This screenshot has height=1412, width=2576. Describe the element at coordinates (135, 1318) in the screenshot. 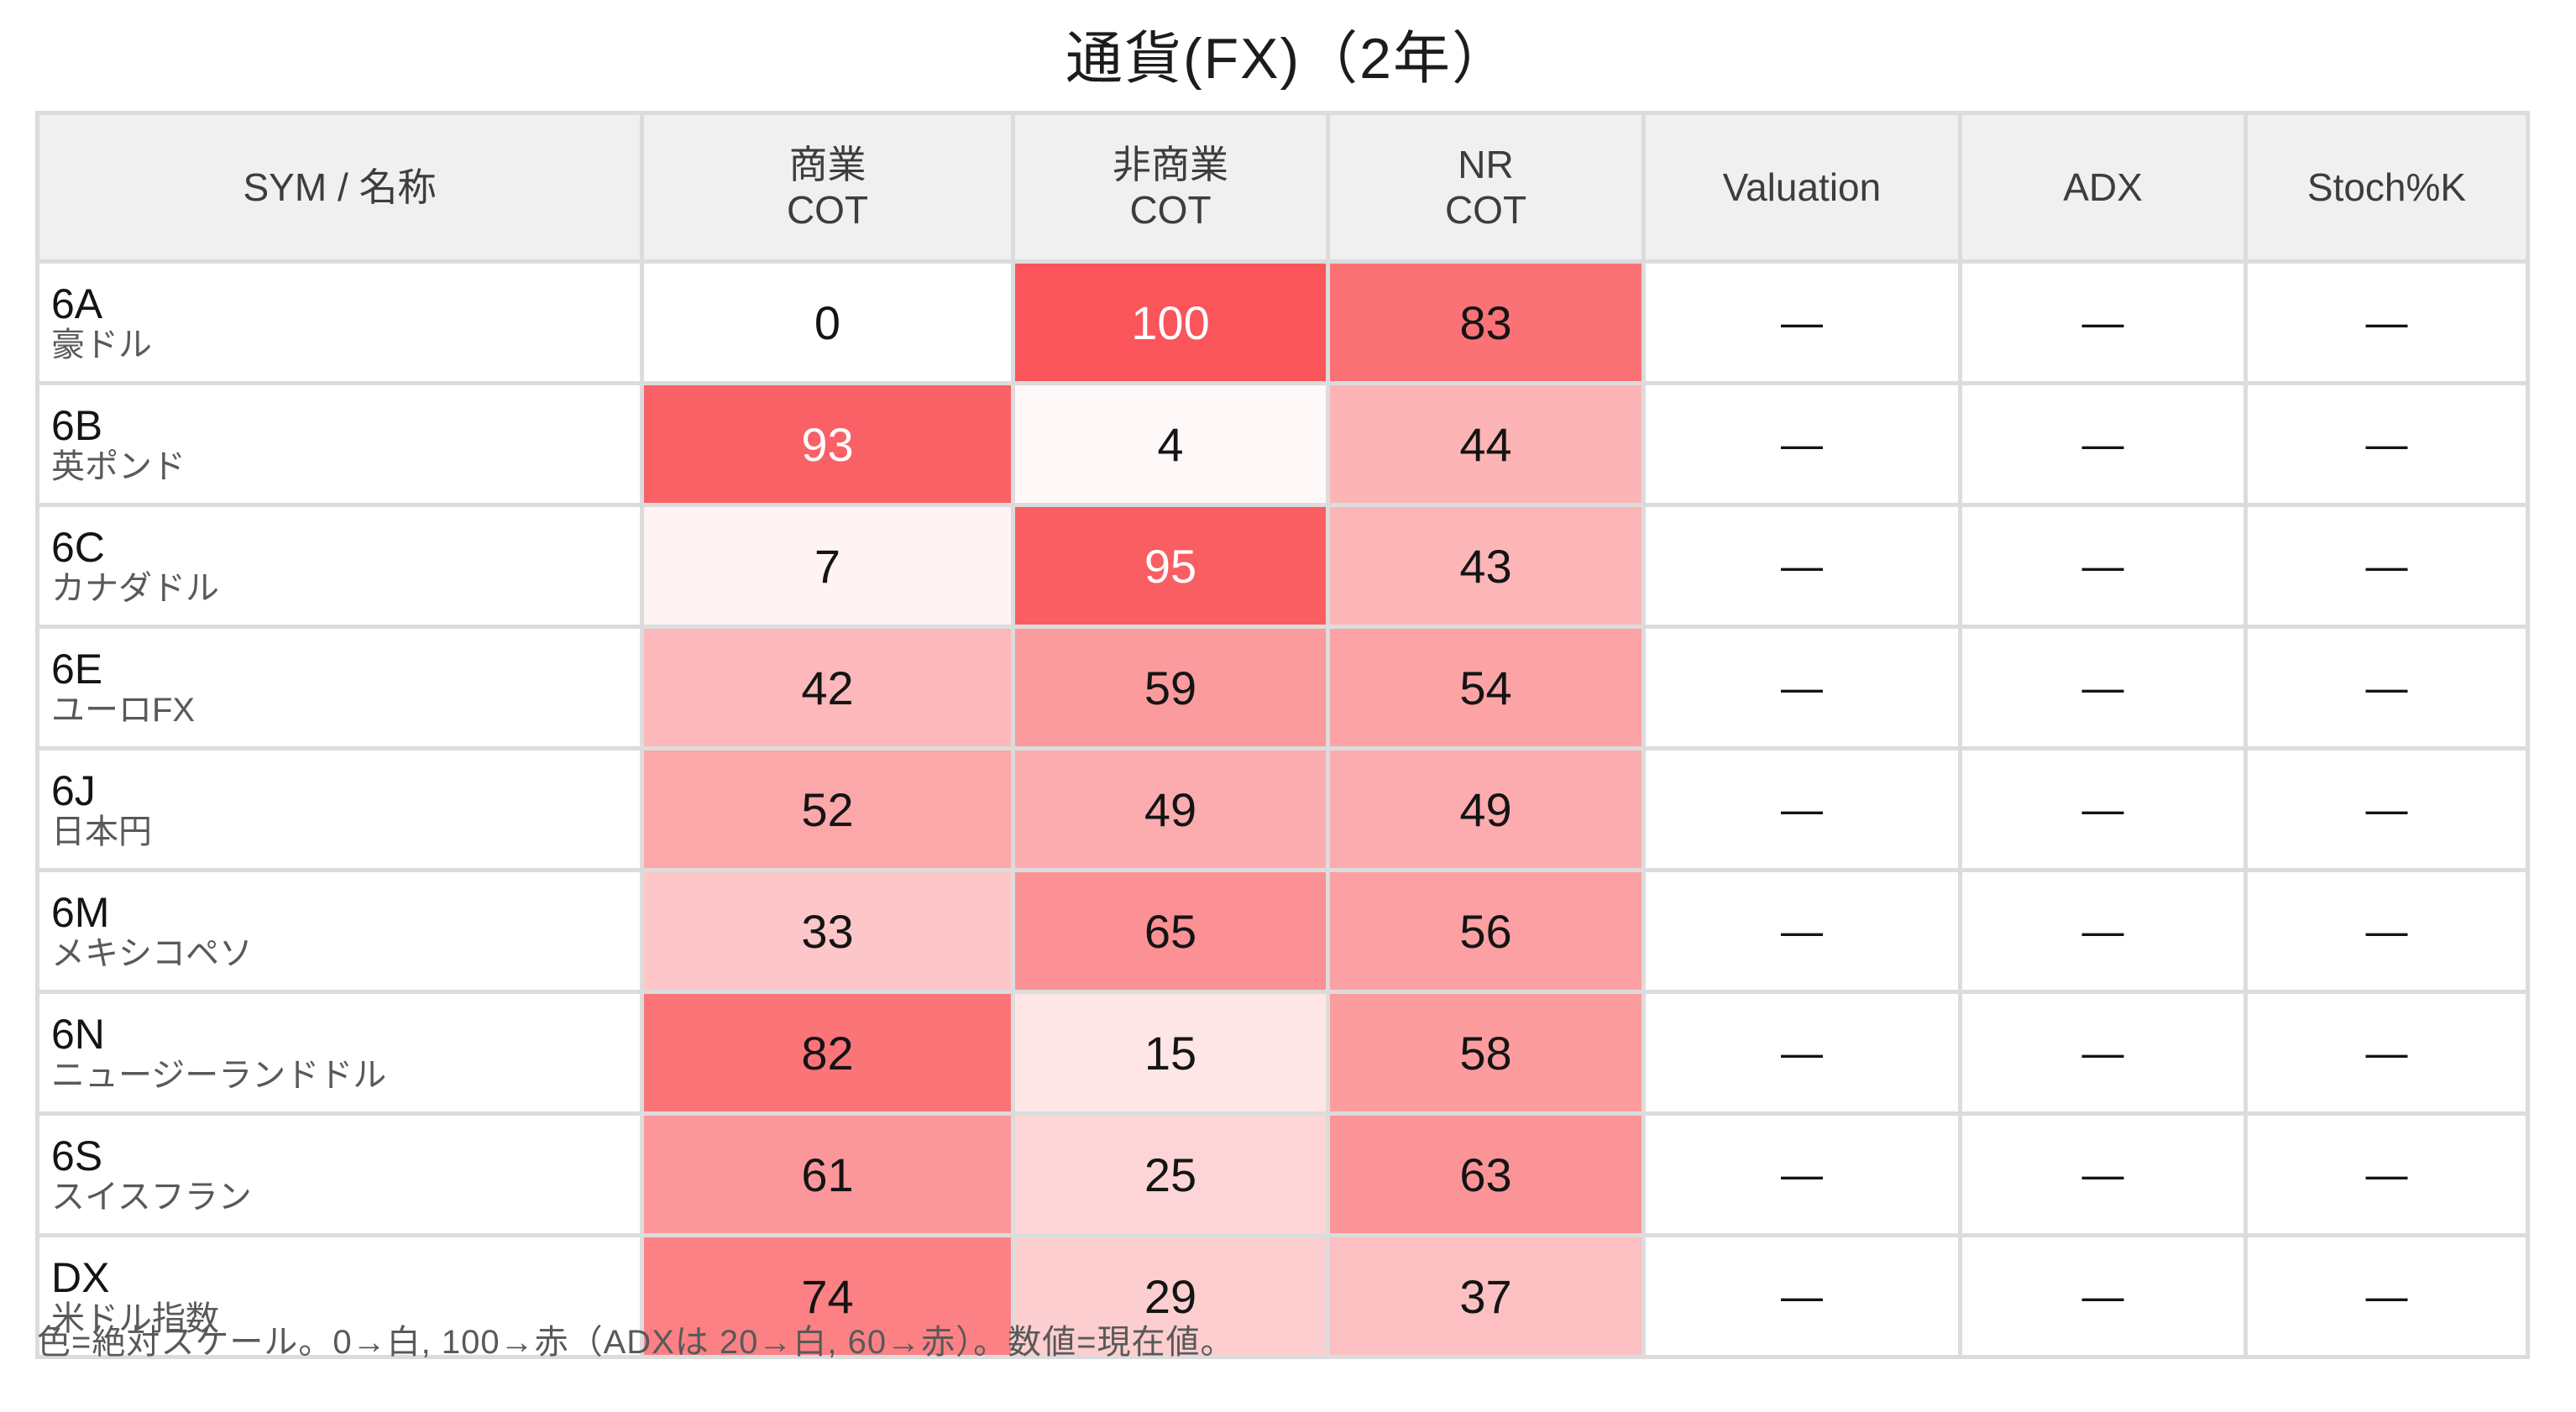

I see `row-name: 米ドル指数` at that location.